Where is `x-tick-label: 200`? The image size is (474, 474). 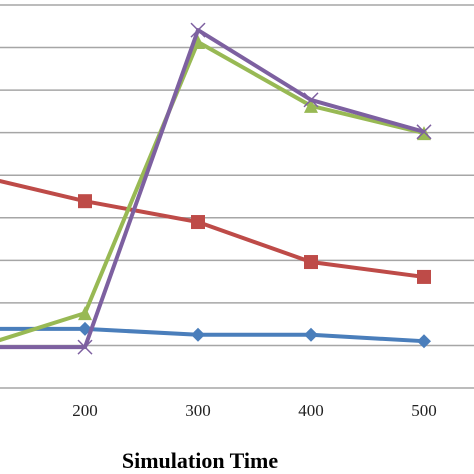 x-tick-label: 200 is located at coordinates (85, 410).